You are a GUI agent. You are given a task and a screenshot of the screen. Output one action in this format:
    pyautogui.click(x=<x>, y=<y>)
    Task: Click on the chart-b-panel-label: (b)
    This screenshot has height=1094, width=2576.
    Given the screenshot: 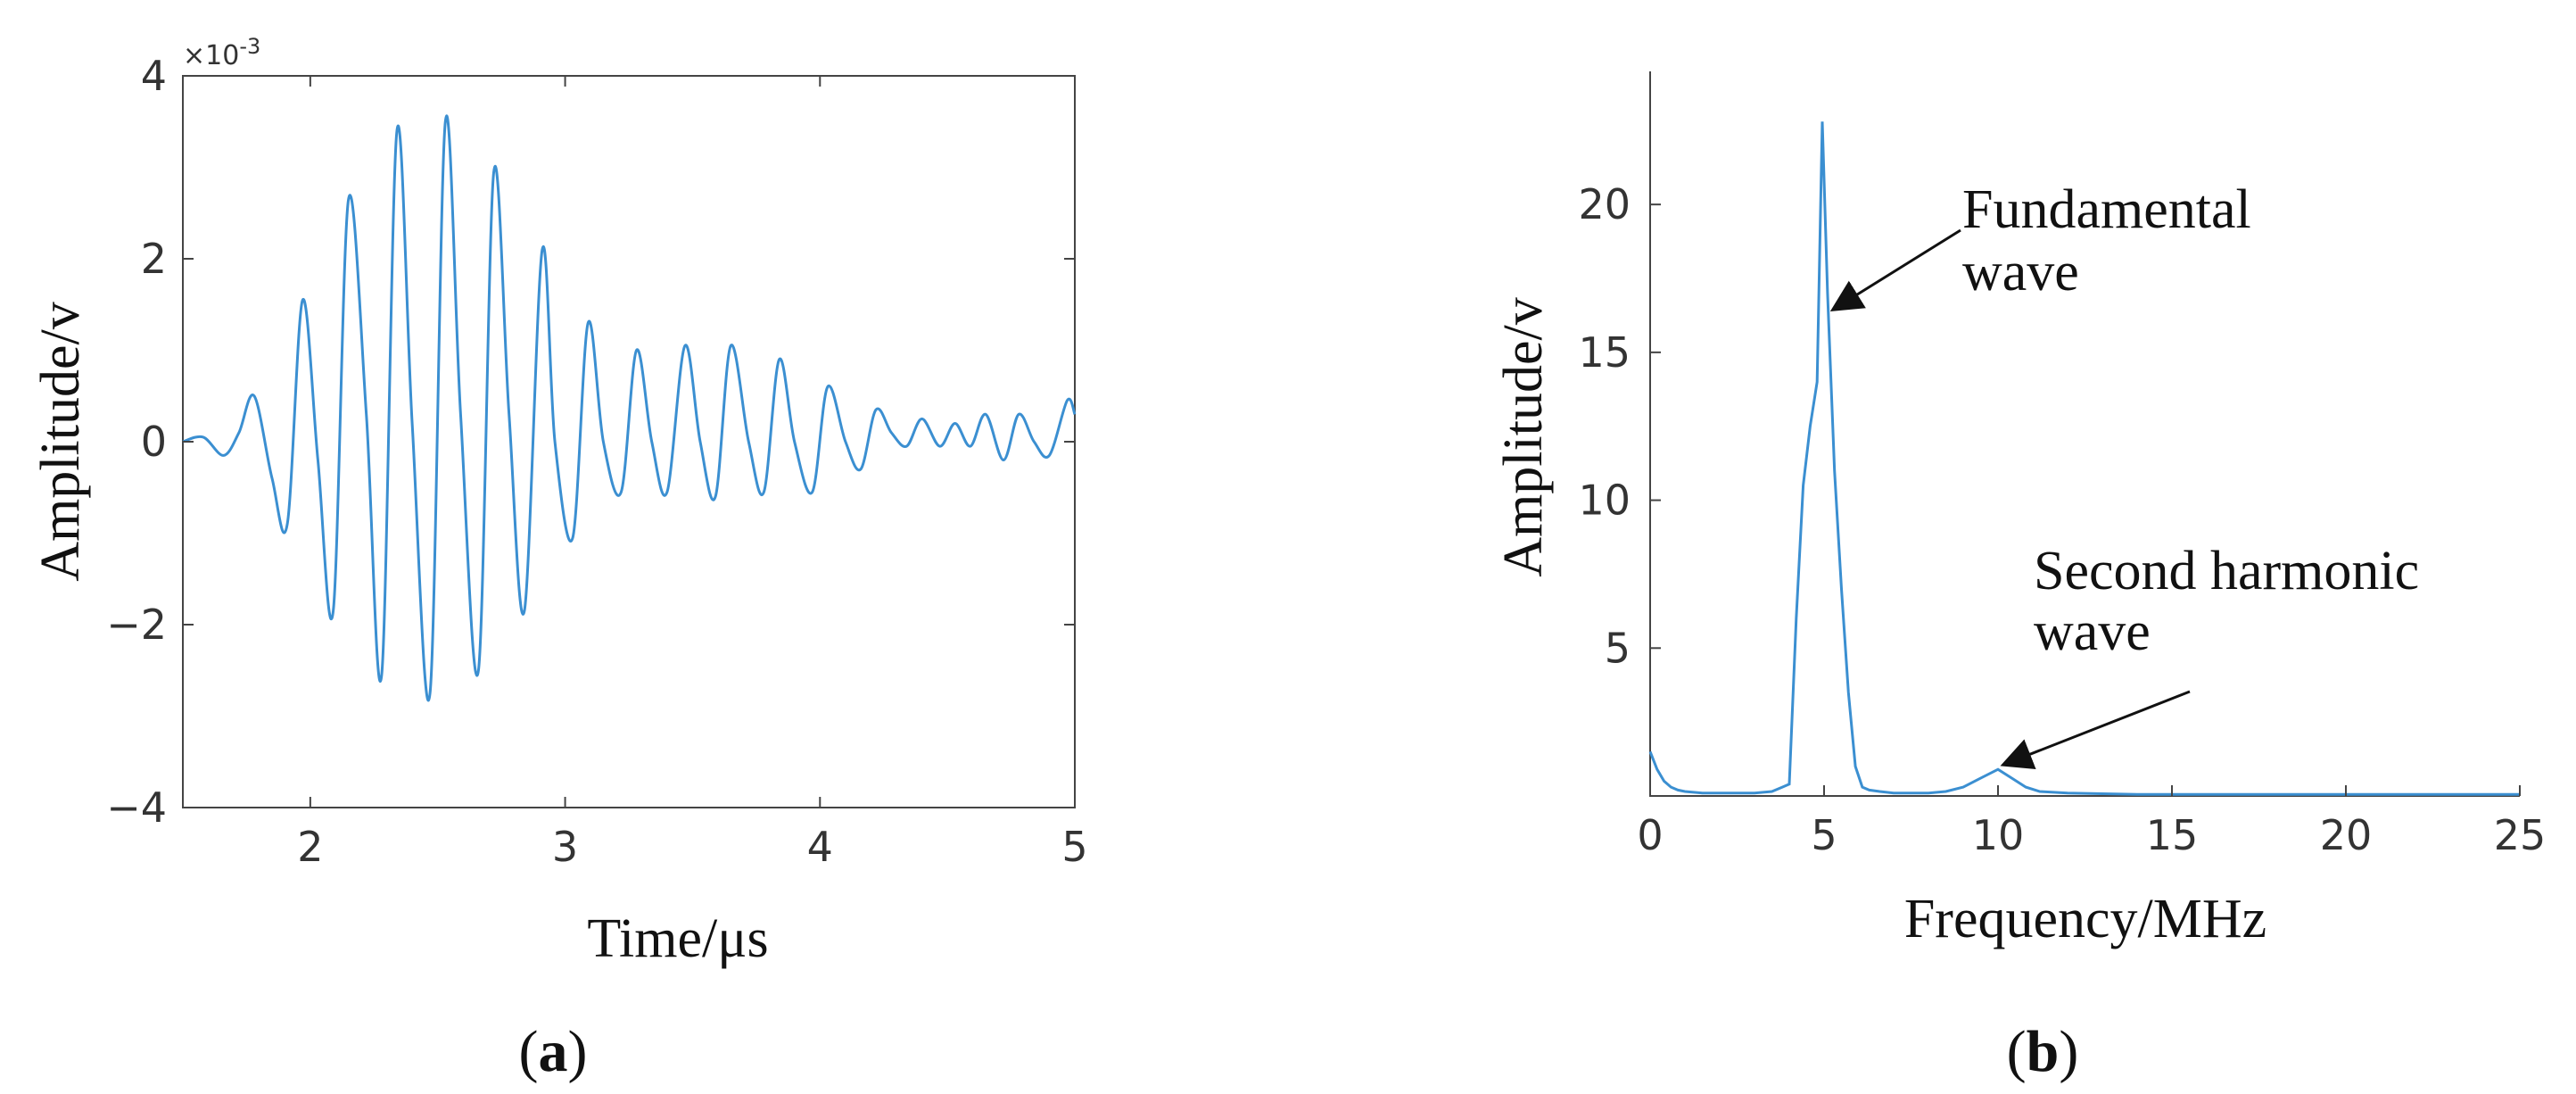 What is the action you would take?
    pyautogui.click(x=2043, y=1051)
    